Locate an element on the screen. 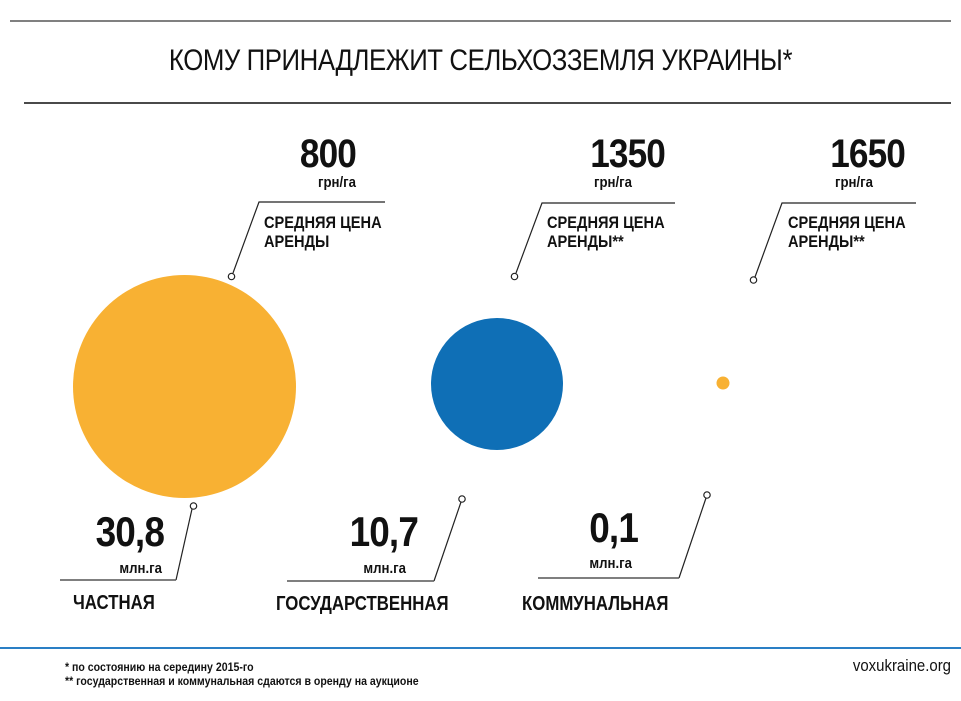  price-label-line2: АРЕНДЫ is located at coordinates (297, 241).